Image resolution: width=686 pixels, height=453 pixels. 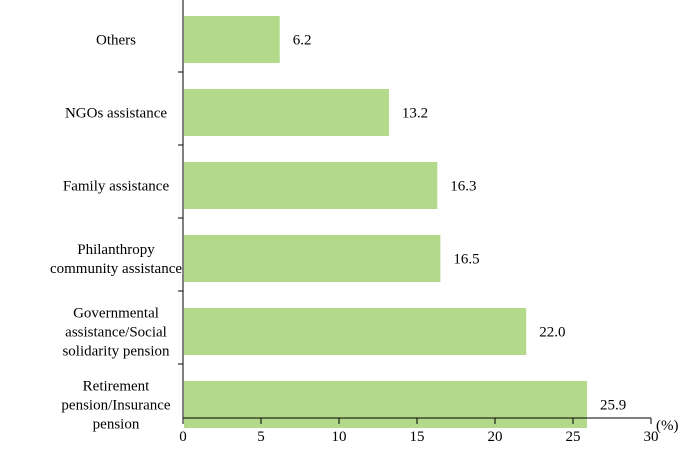 I want to click on category-label-2: Family assistance, so click(x=116, y=187).